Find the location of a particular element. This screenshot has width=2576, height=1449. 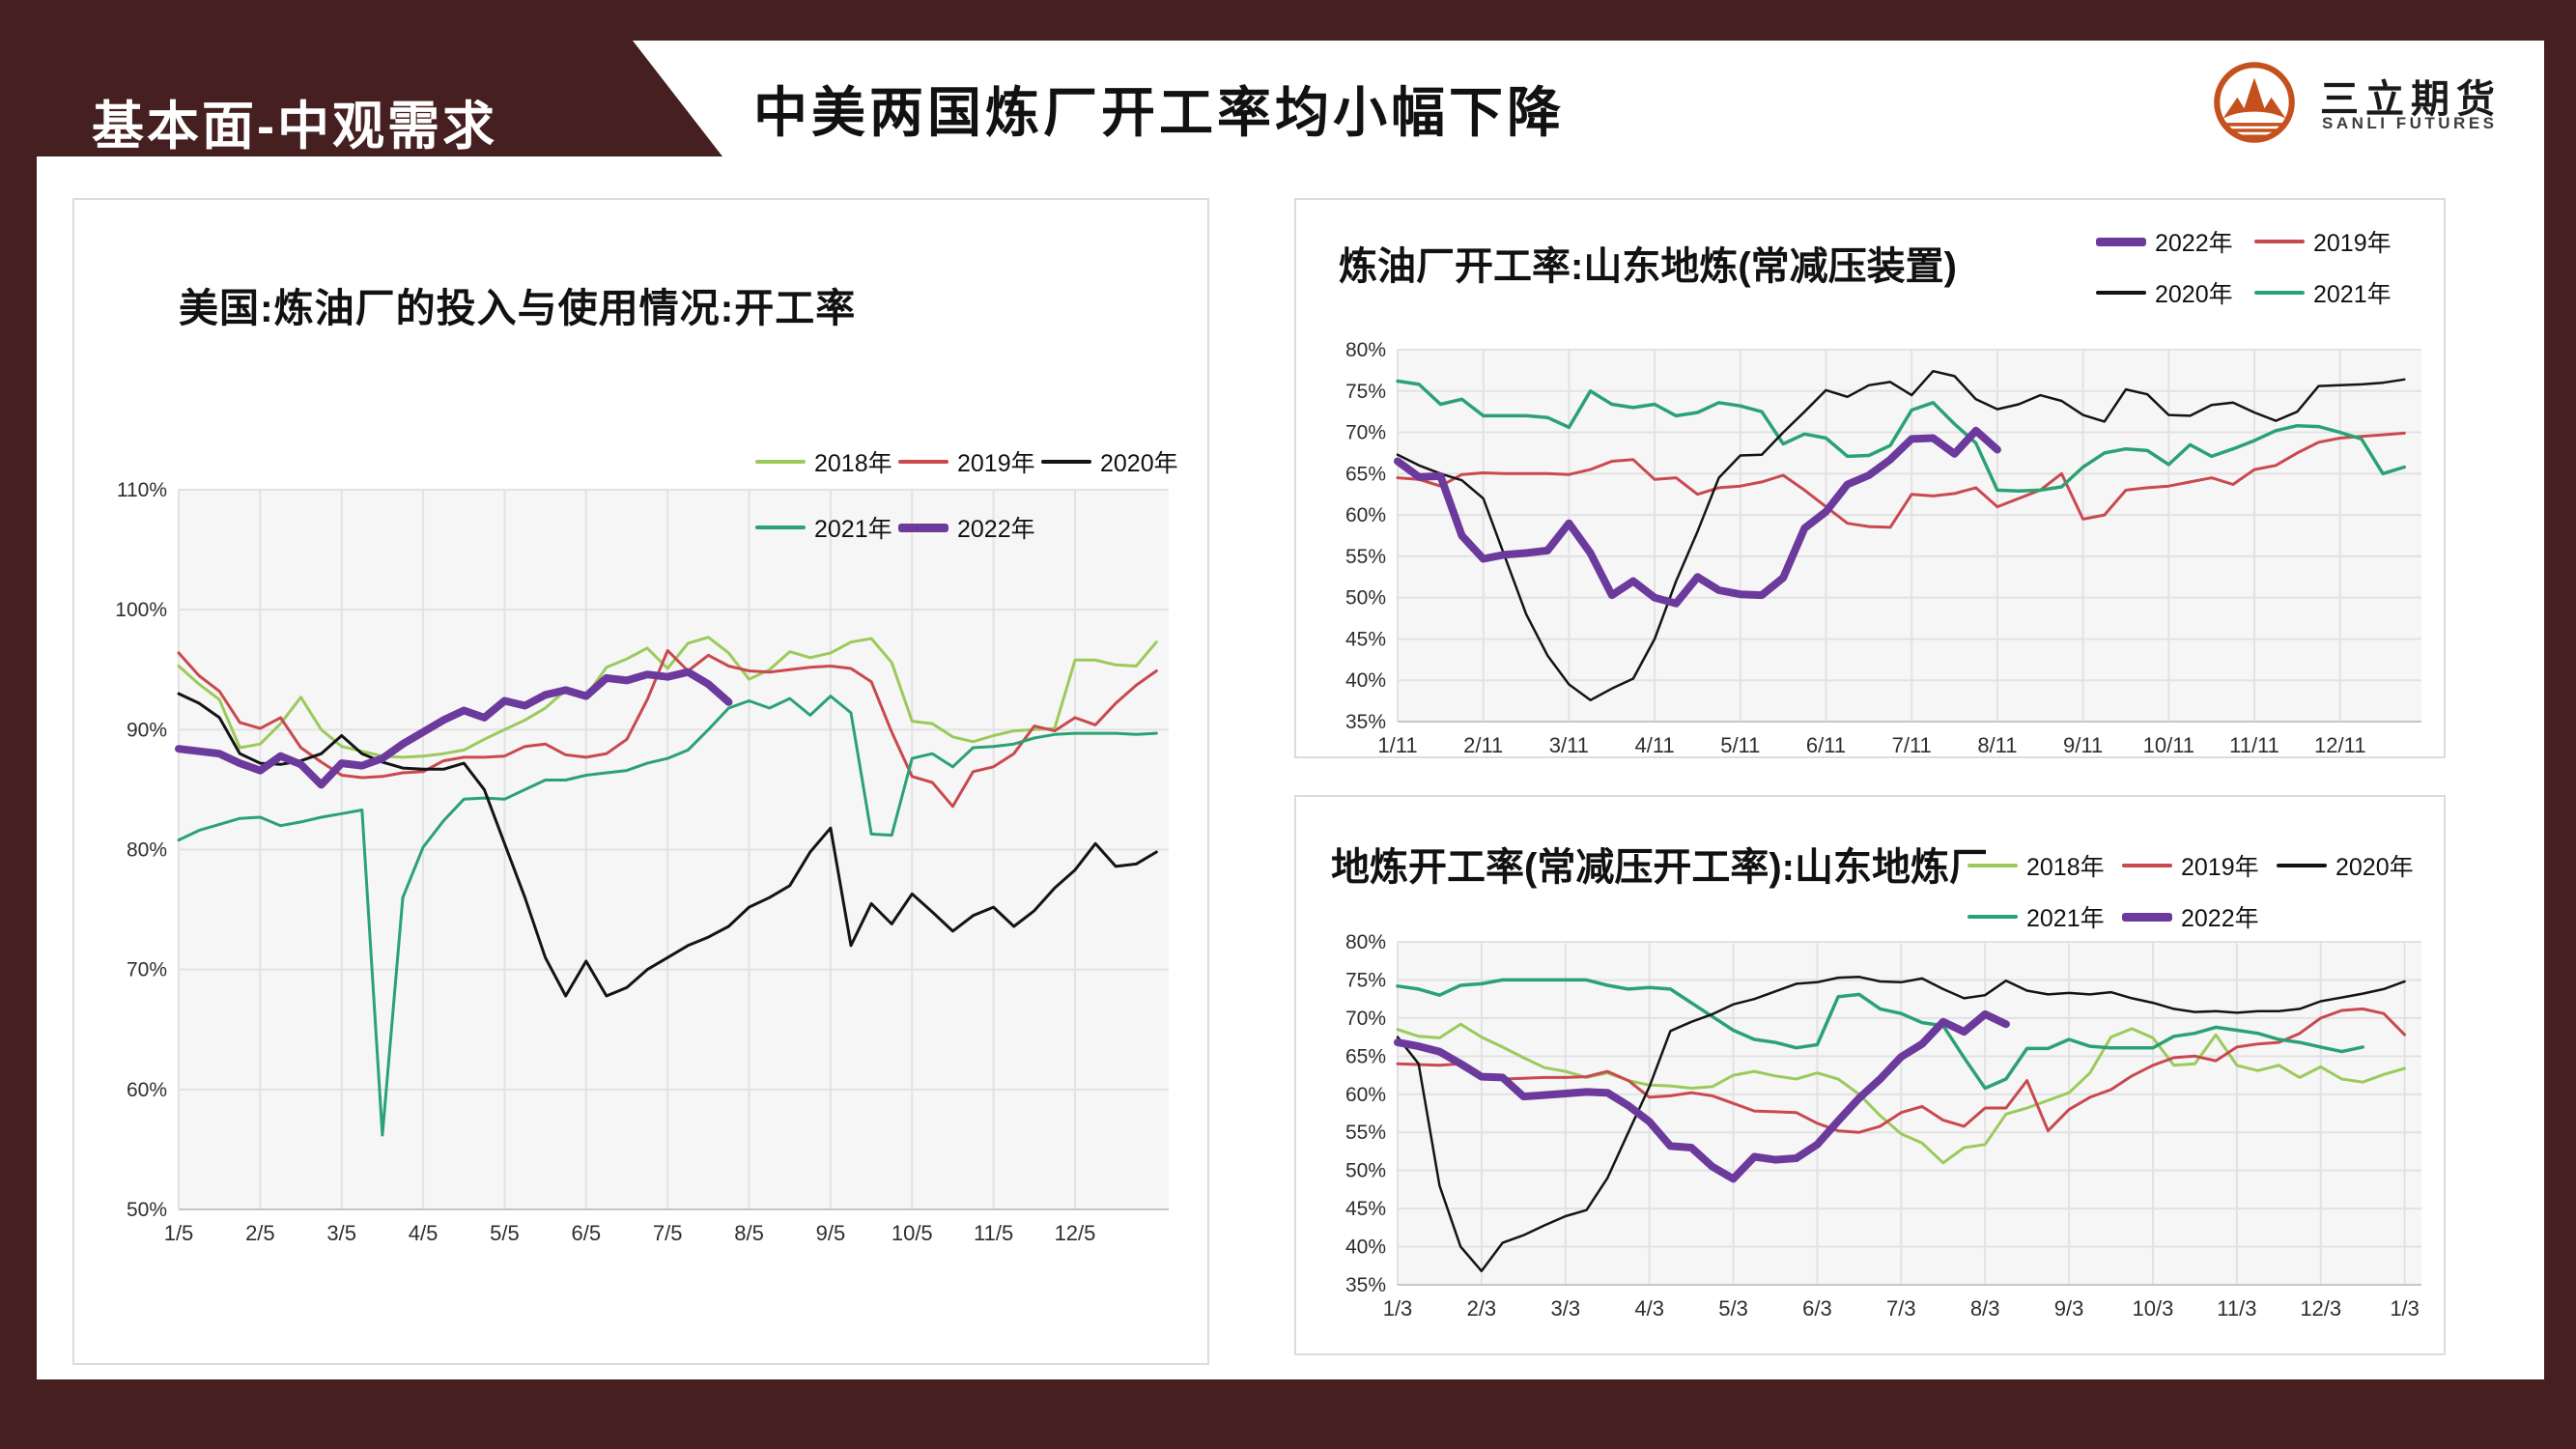

chart-title-us-refinery: 美国:炼油厂的投入与使用情况:开工率 is located at coordinates (518, 308).